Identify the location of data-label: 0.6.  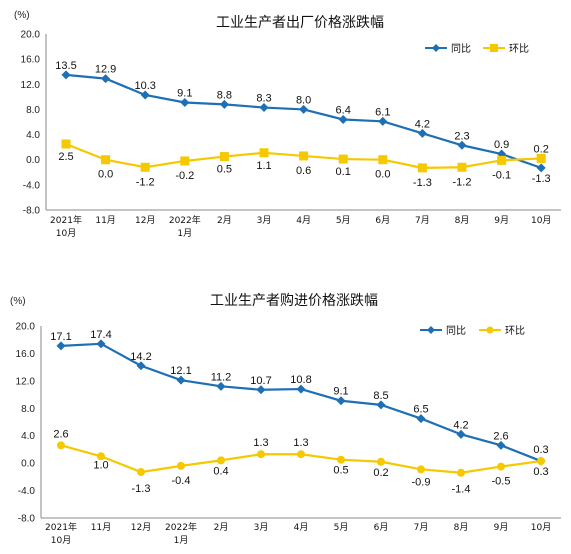
(303, 171).